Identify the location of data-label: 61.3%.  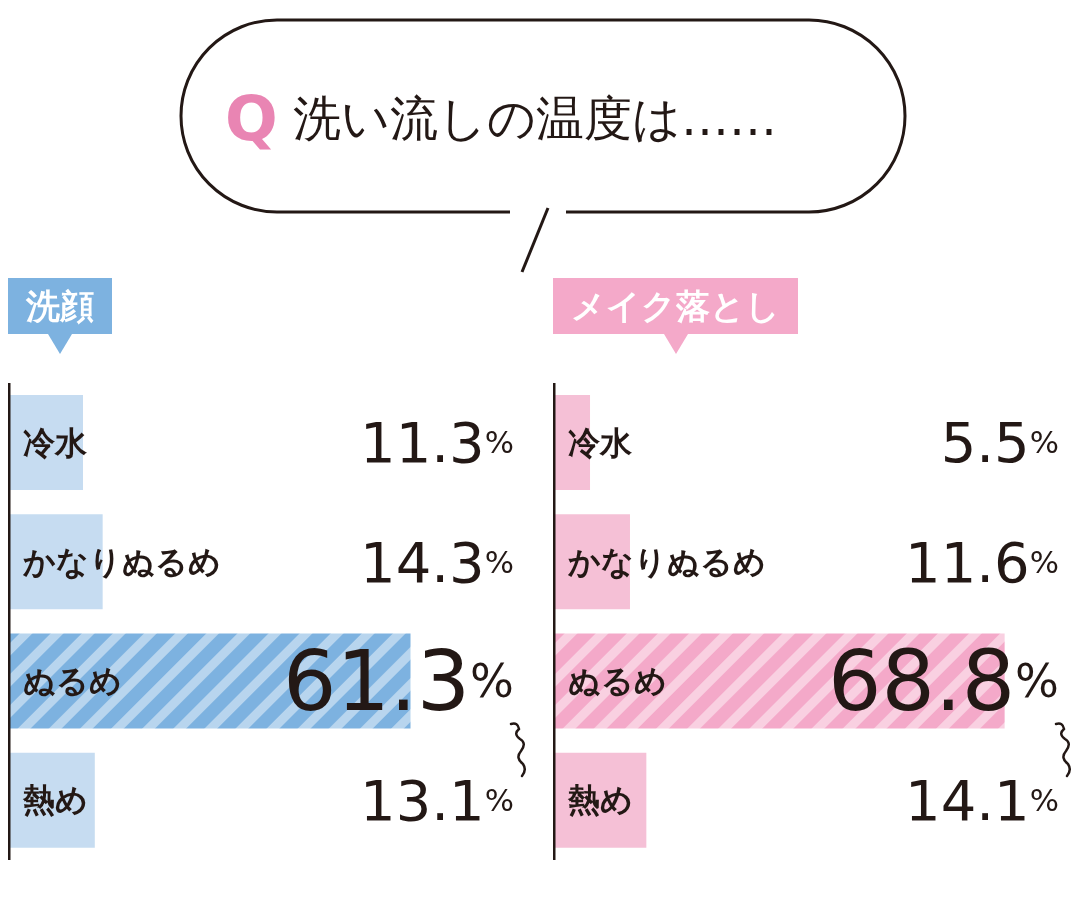
(398, 680).